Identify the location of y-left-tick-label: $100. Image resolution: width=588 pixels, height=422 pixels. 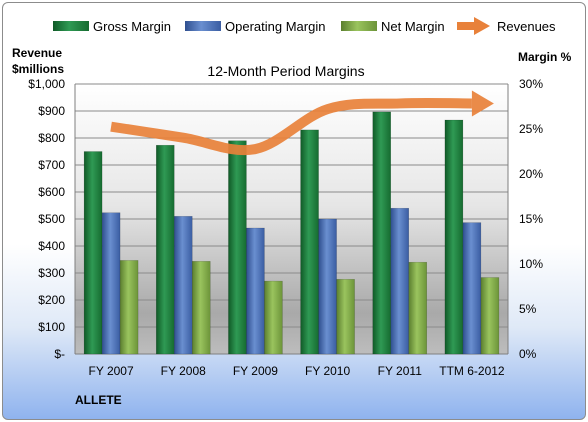
(51, 327).